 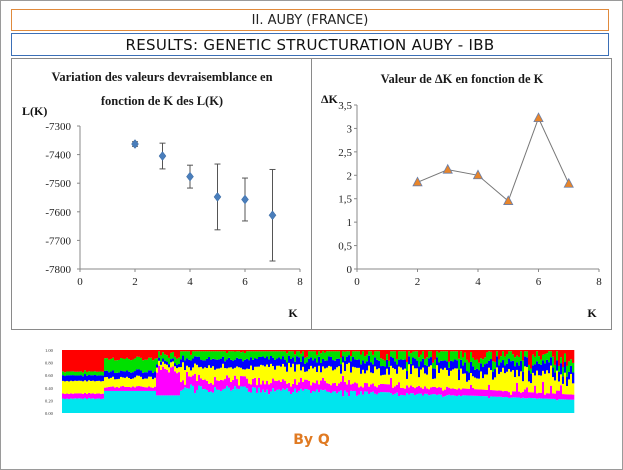 I want to click on structure-y-tick-label: 0.60, so click(x=49, y=375).